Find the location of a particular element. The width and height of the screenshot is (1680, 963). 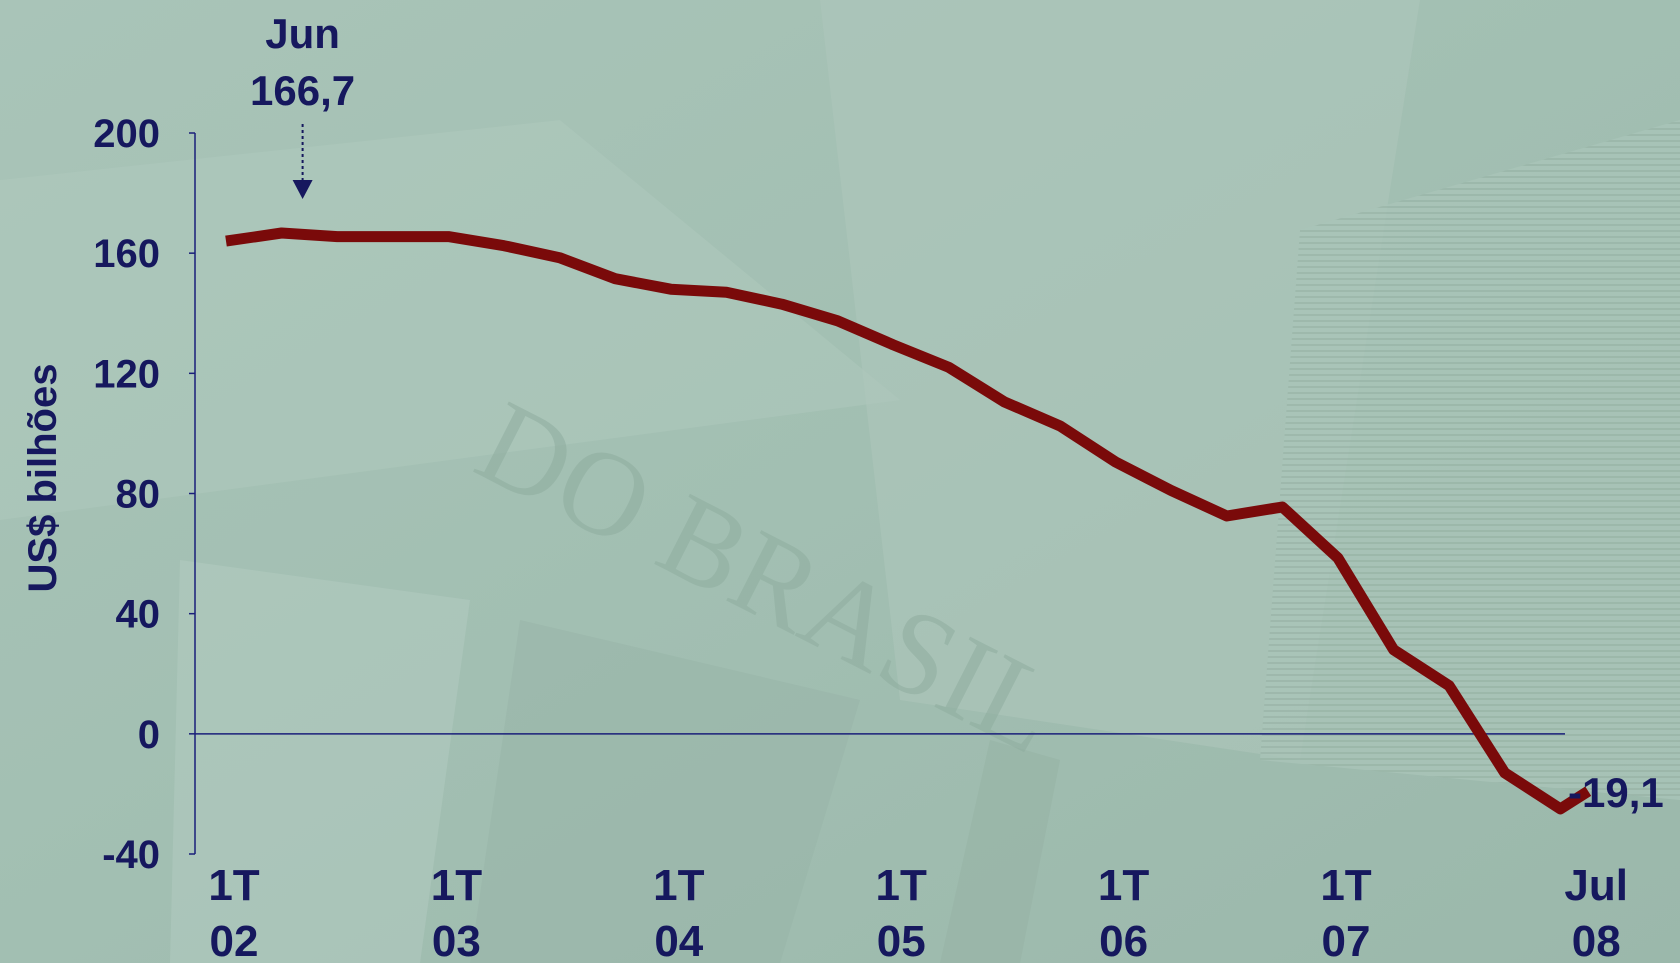

peak-annotation-value: 166,7 is located at coordinates (302, 90).